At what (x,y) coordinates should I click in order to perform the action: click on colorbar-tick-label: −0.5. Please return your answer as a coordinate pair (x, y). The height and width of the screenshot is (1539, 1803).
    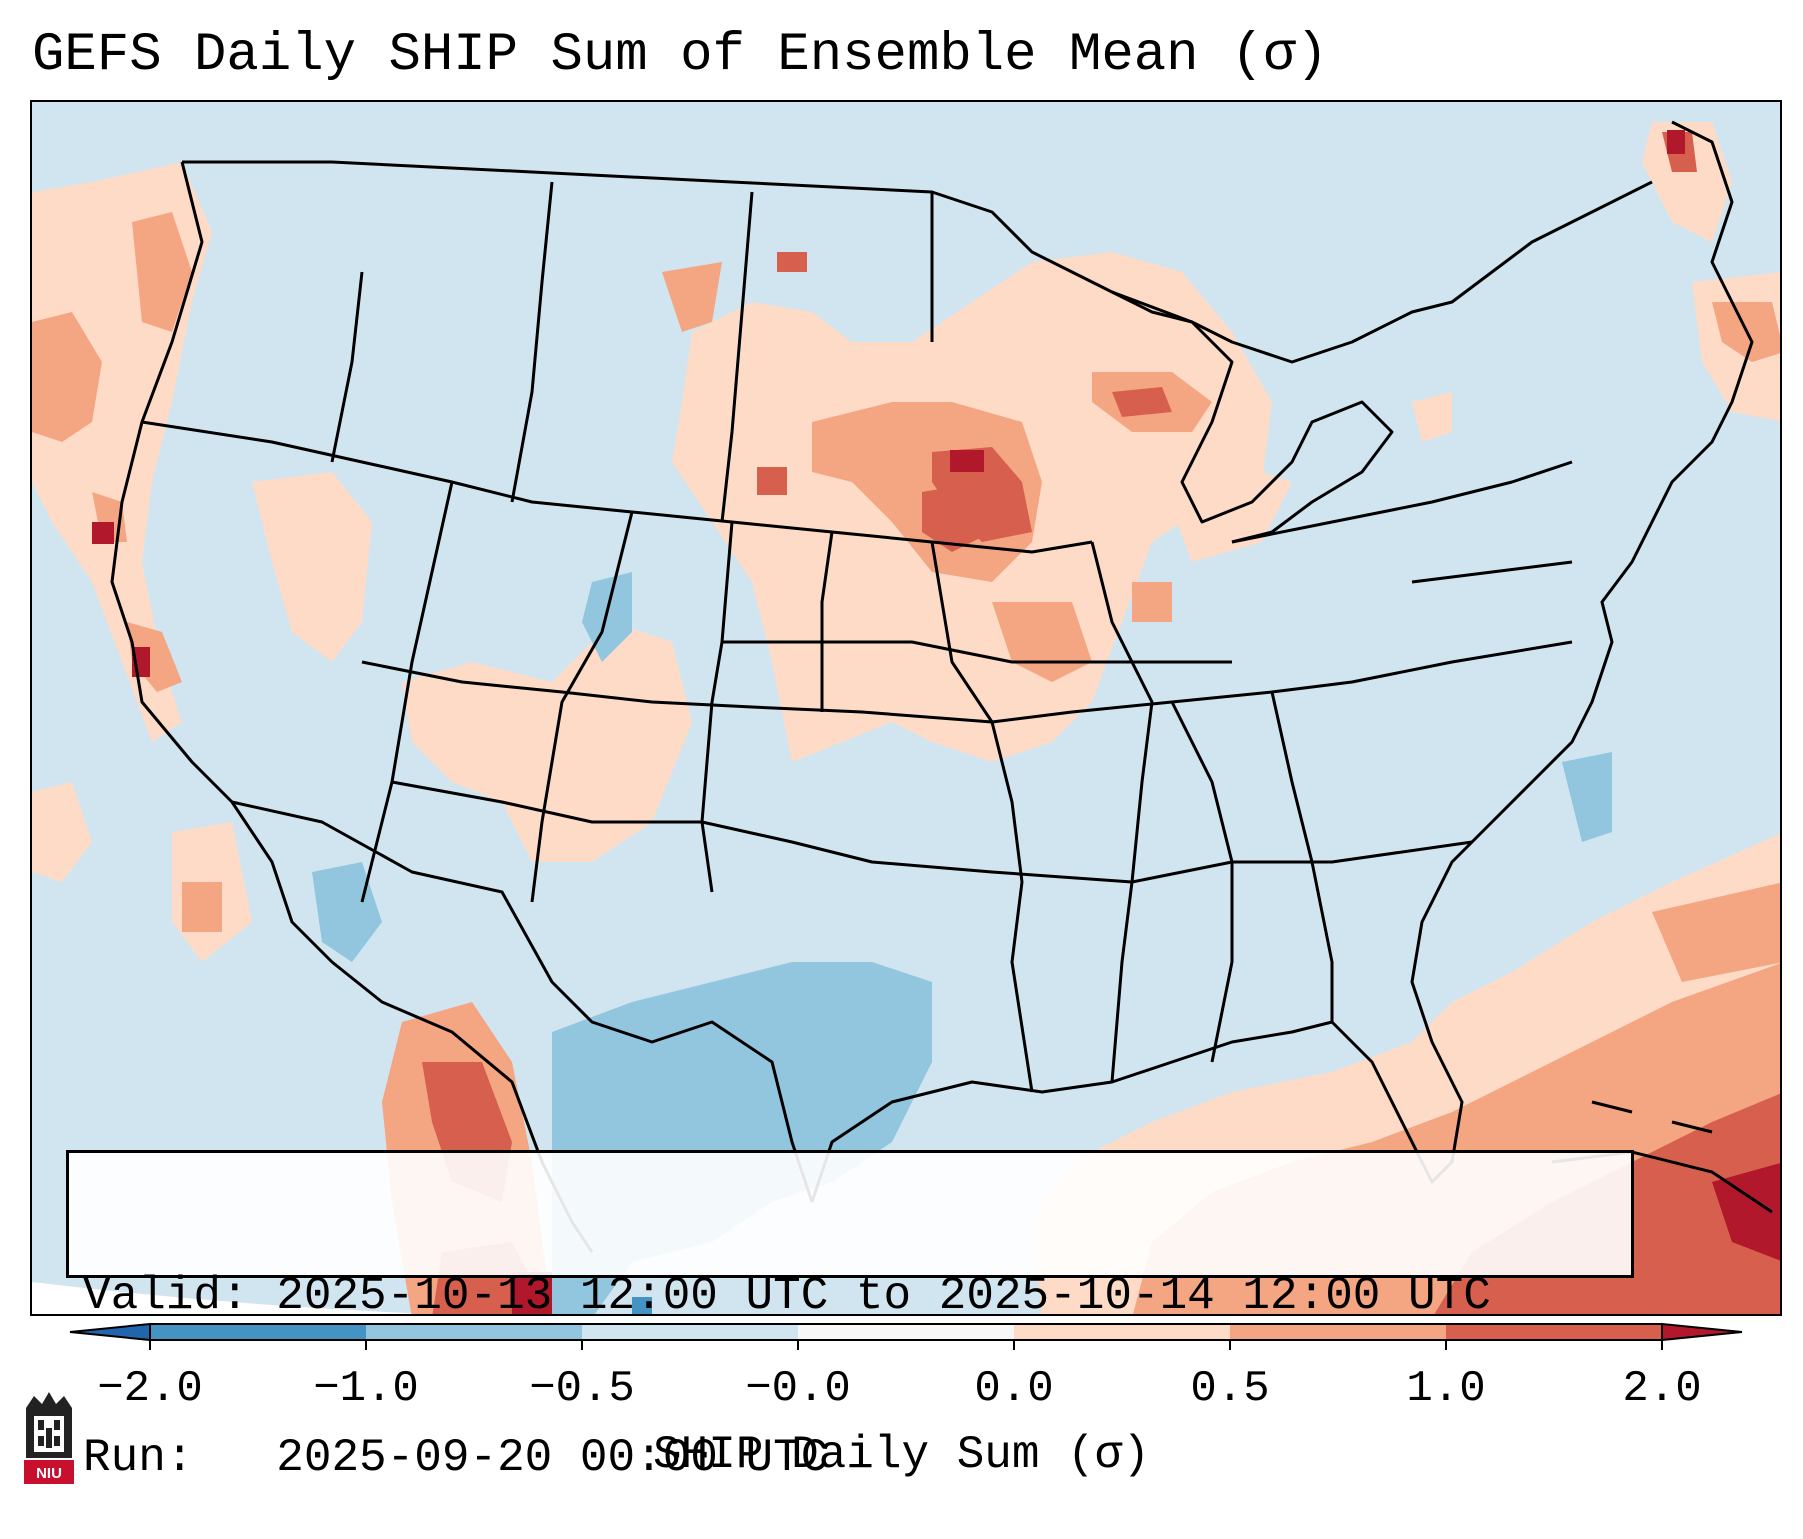
    Looking at the image, I should click on (582, 1389).